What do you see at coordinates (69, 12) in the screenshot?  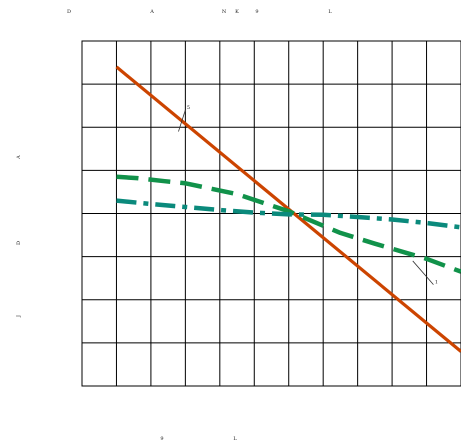 I see `top-label: D` at bounding box center [69, 12].